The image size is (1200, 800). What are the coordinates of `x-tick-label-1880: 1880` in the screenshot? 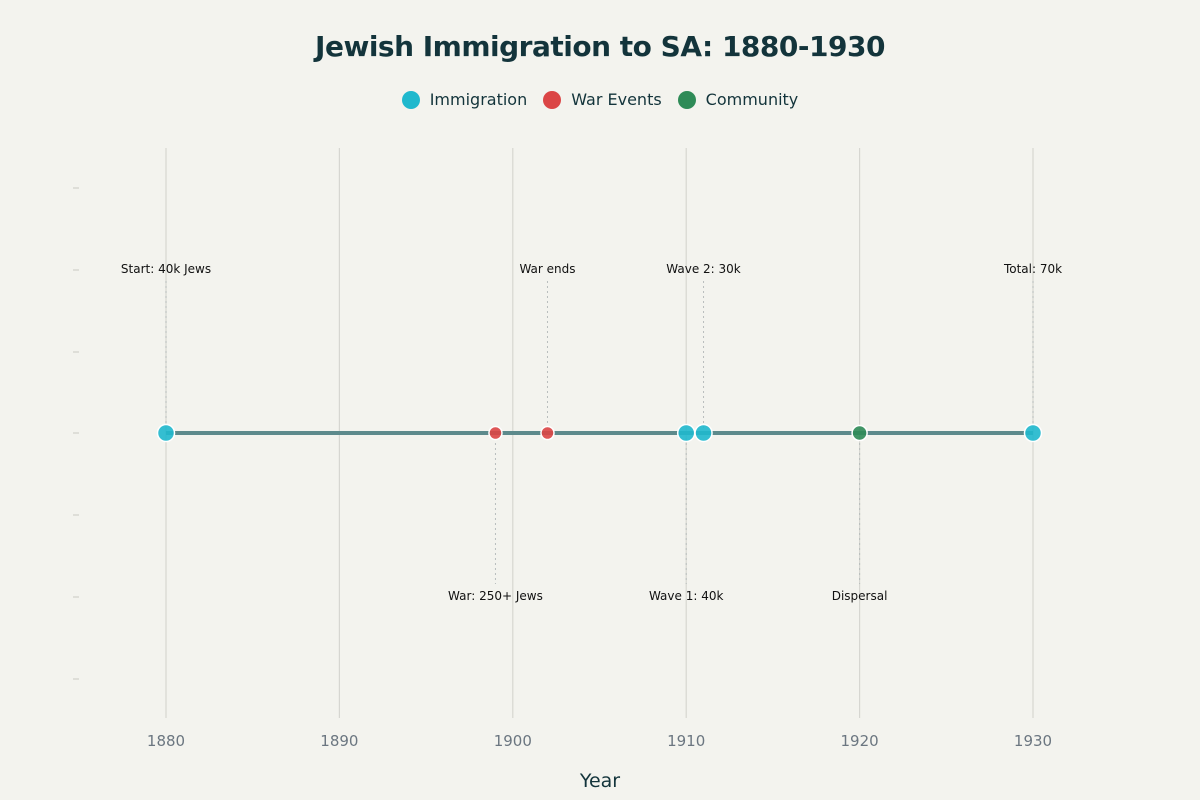 It's located at (166, 741).